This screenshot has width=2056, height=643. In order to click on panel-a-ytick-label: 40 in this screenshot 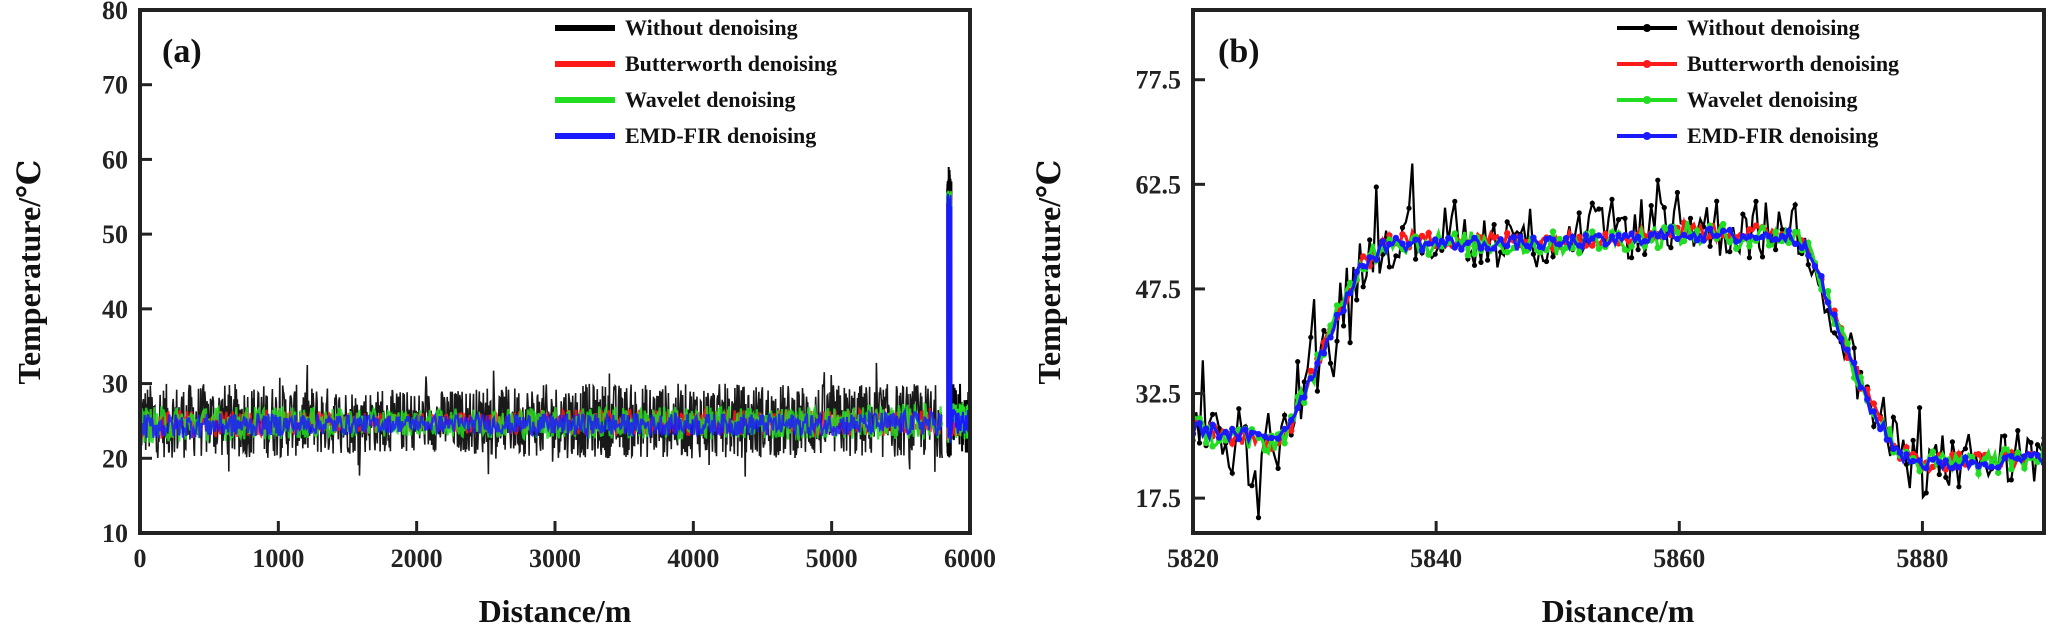, I will do `click(115, 309)`.